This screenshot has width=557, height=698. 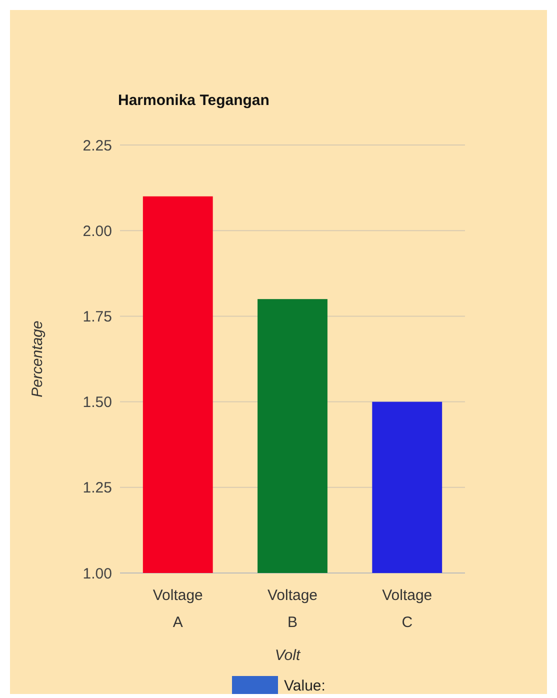 I want to click on x-tick-label: Voltage C, so click(x=407, y=609).